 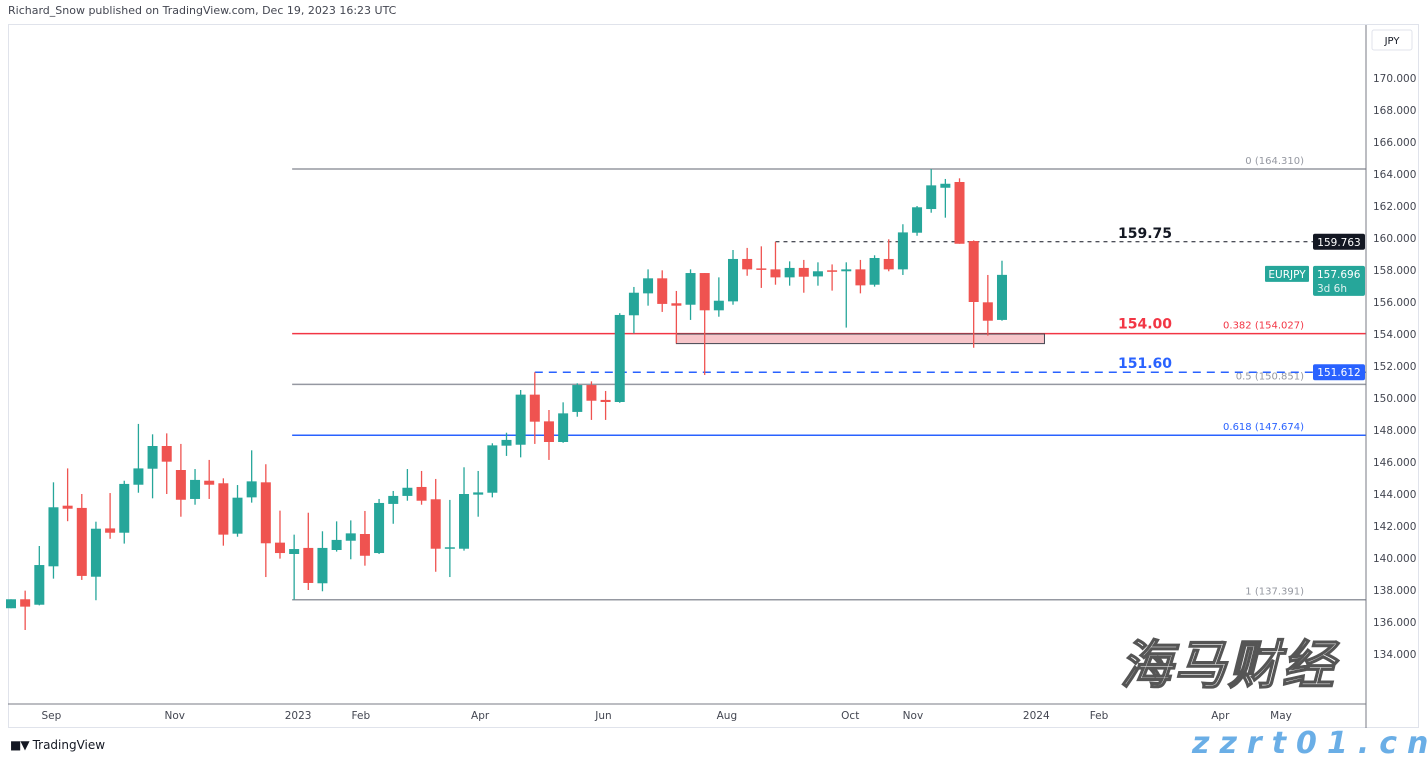 I want to click on currency-button, so click(x=1392, y=40).